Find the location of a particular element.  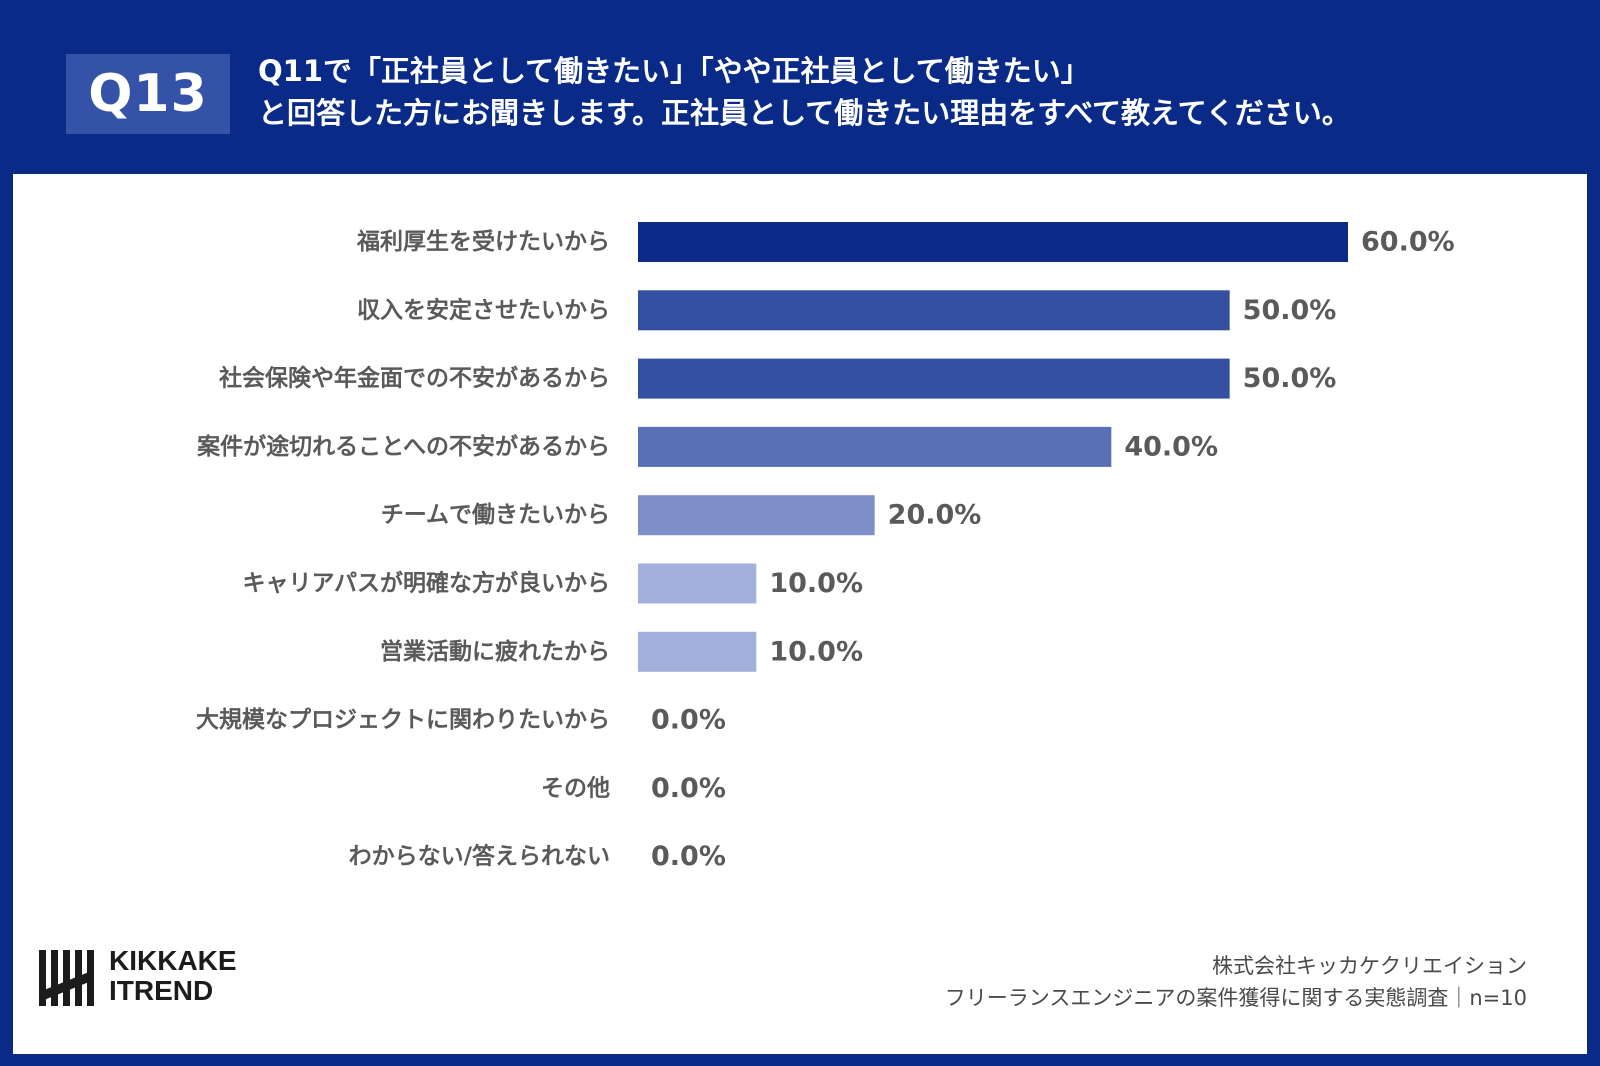

credit-company: 株式会社キッカケクリエイション is located at coordinates (1369, 966).